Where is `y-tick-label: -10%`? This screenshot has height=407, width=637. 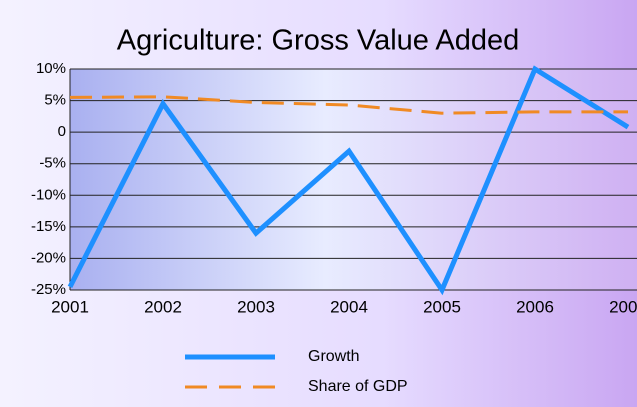
y-tick-label: -10% is located at coordinates (48, 194).